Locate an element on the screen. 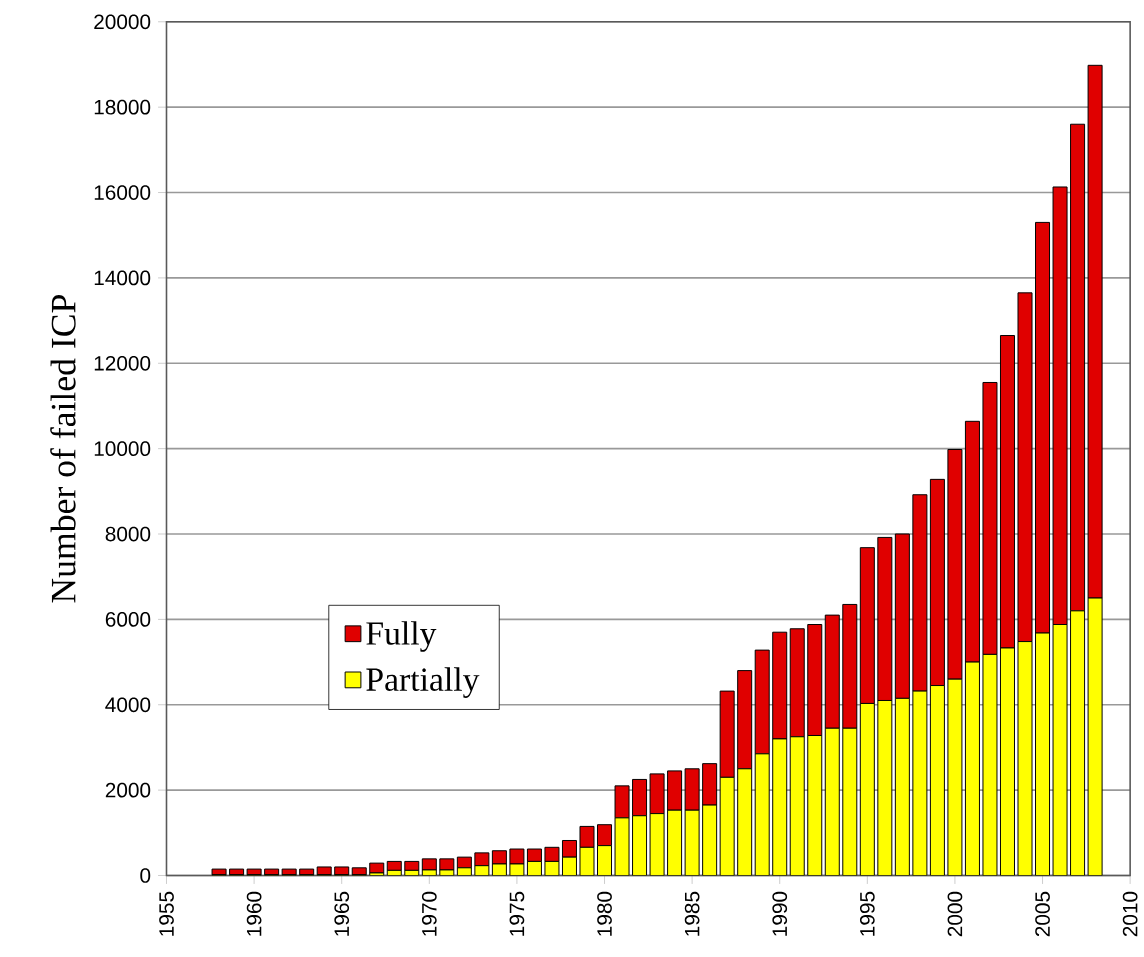 The height and width of the screenshot is (957, 1144). x-tick-label: 2005 is located at coordinates (1042, 914).